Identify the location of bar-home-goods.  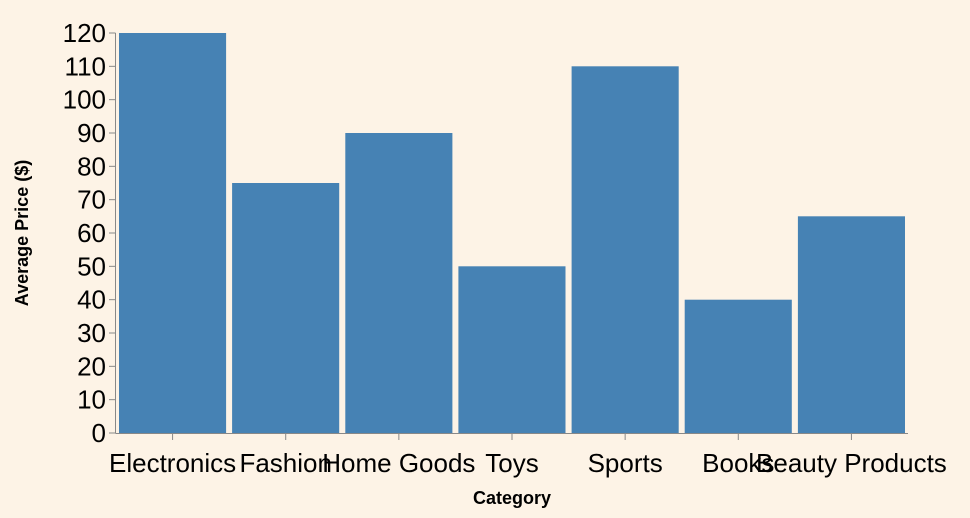
(399, 283).